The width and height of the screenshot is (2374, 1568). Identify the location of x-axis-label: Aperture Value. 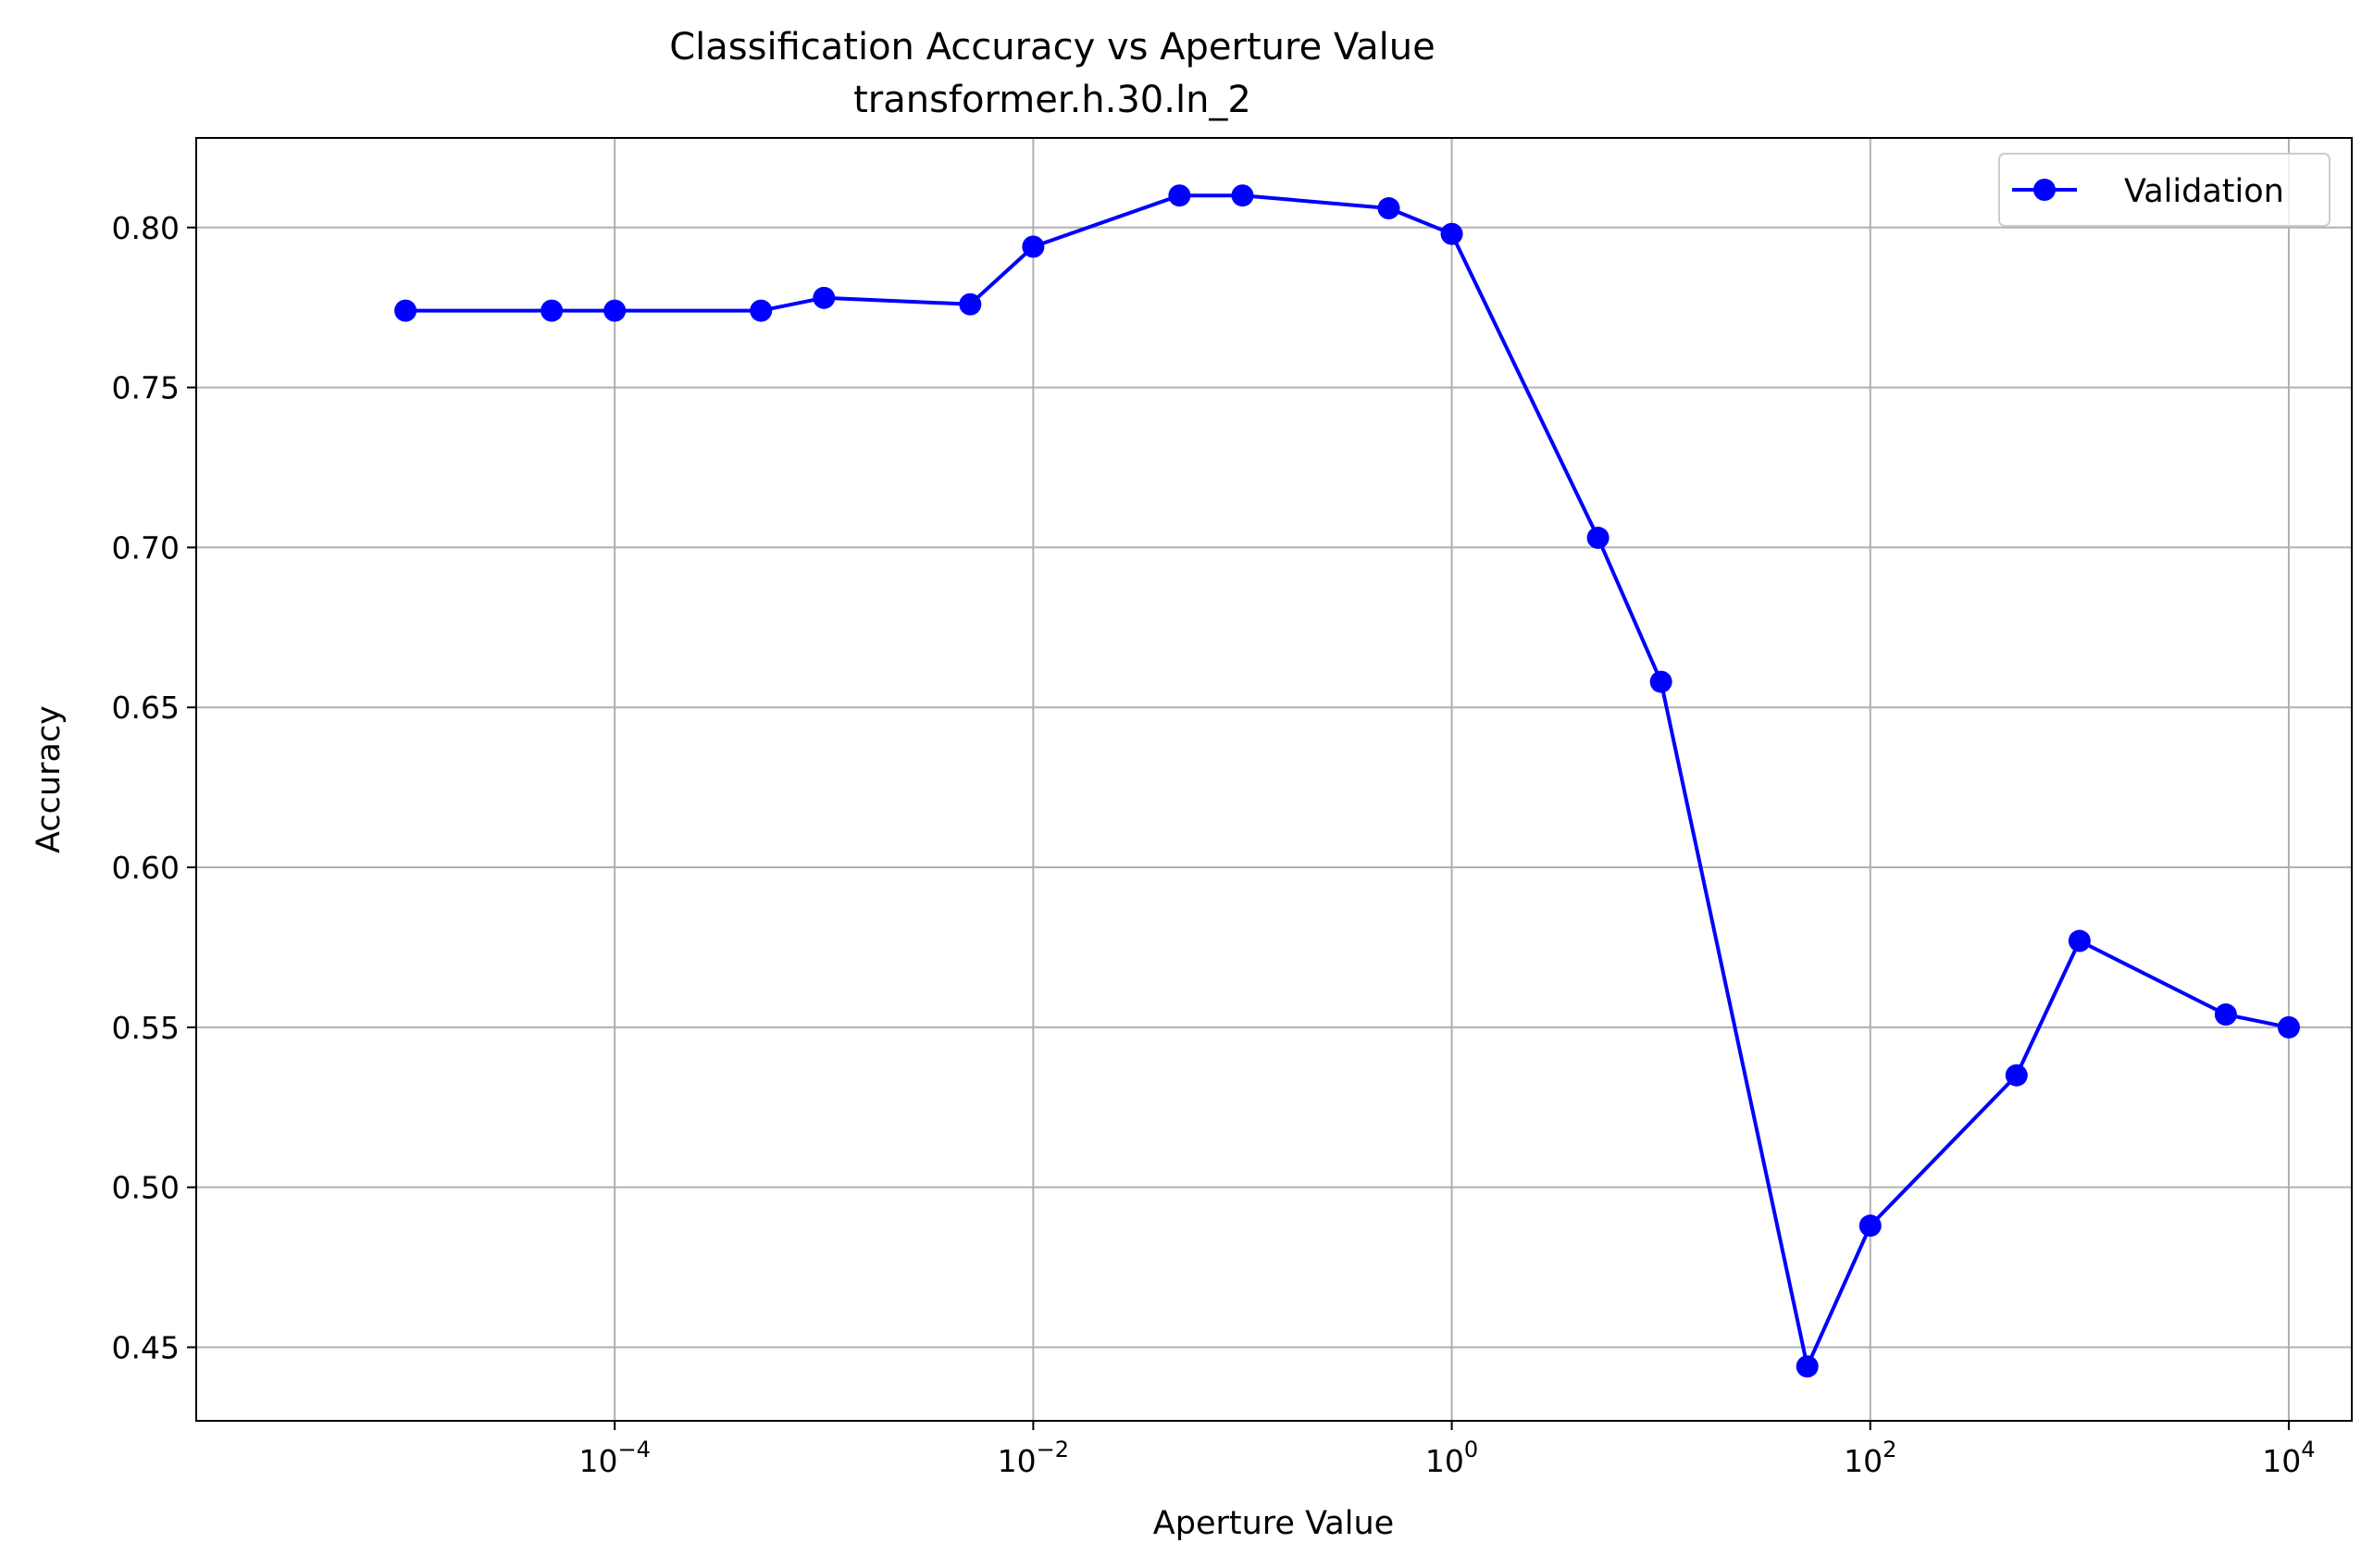
(1273, 1523).